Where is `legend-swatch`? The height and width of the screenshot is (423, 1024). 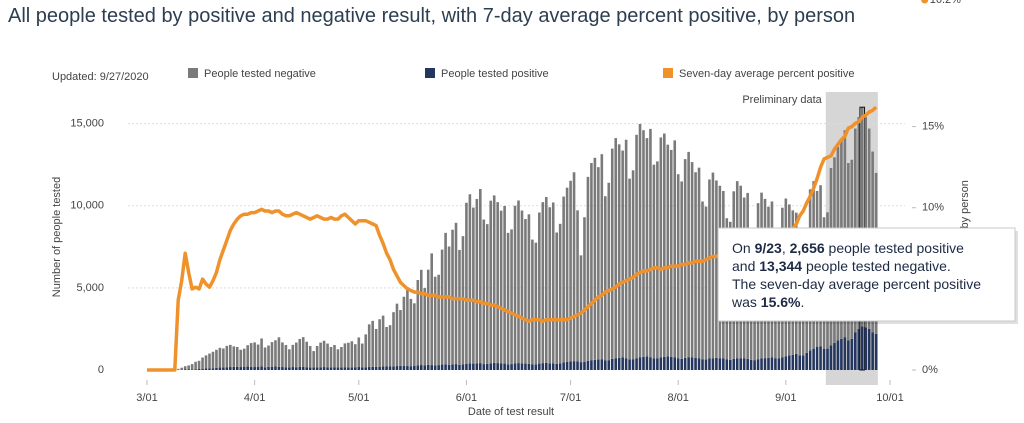 legend-swatch is located at coordinates (193, 73).